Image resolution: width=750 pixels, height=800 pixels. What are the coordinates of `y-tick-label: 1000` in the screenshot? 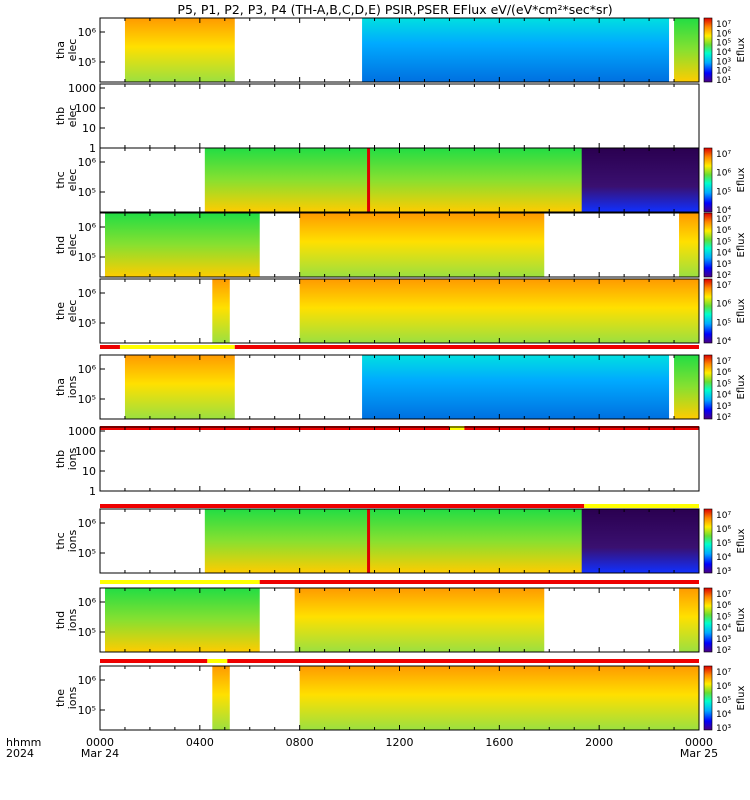 It's located at (82, 88).